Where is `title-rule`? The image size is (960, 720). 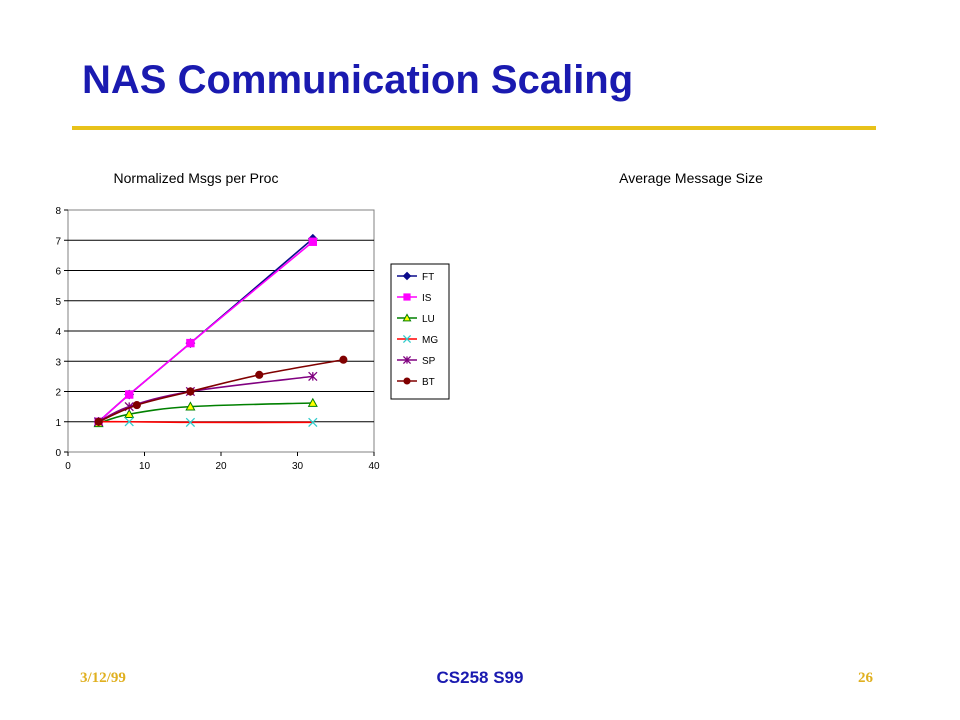
title-rule is located at coordinates (474, 128).